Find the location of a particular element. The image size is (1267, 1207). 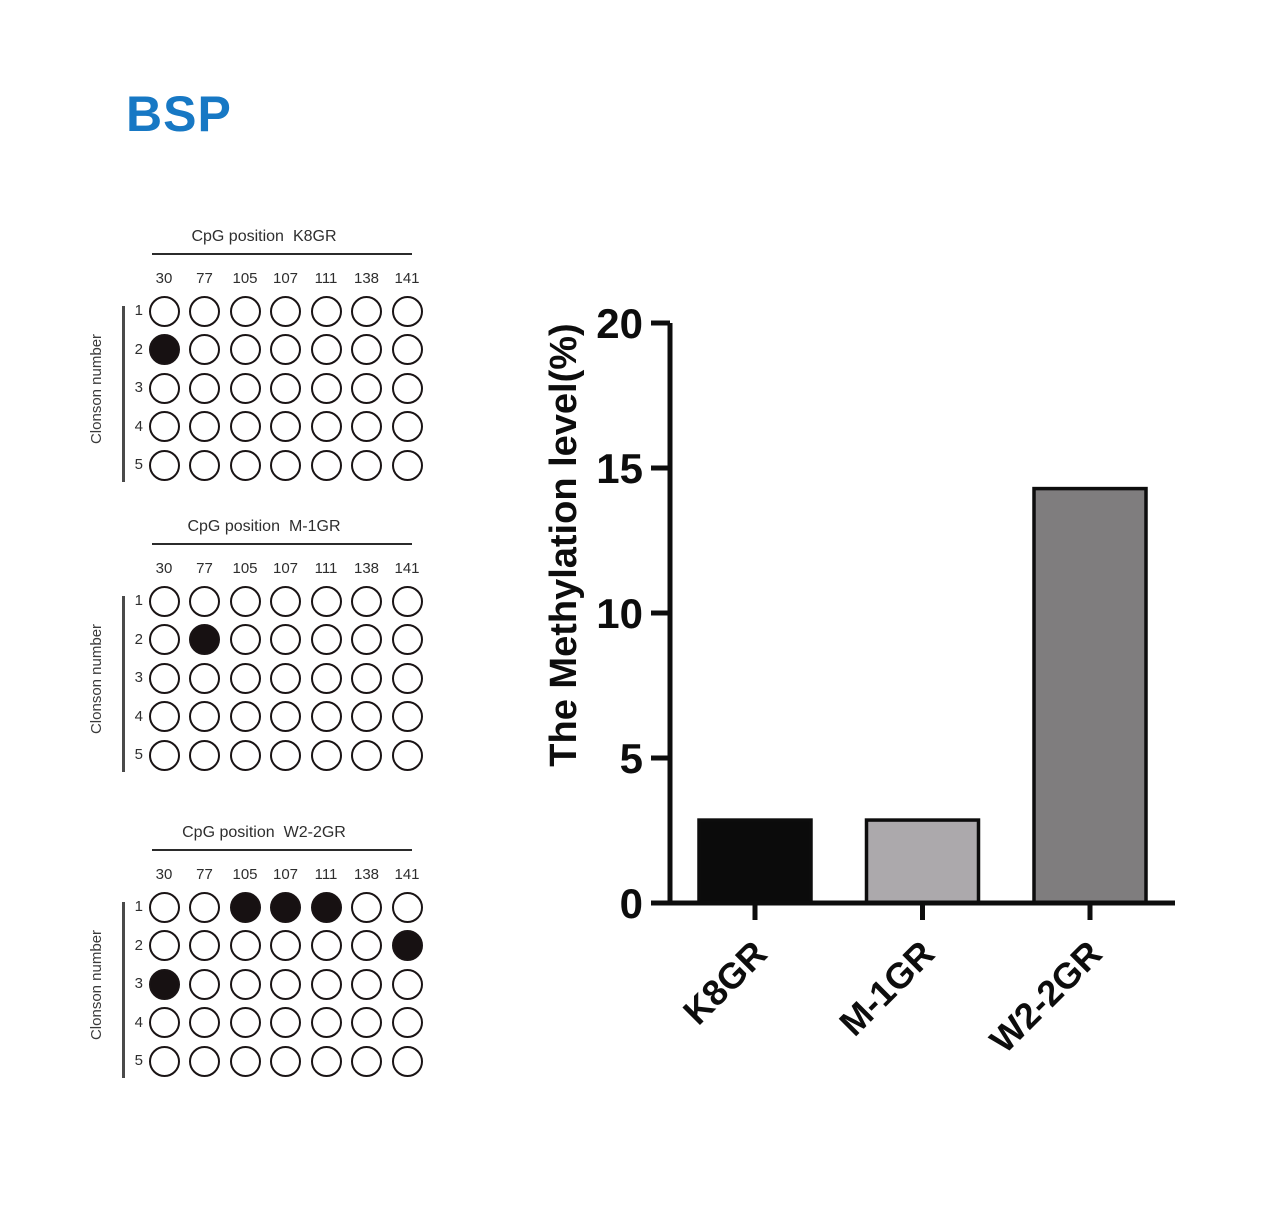

clone-axis-line is located at coordinates (123, 394).